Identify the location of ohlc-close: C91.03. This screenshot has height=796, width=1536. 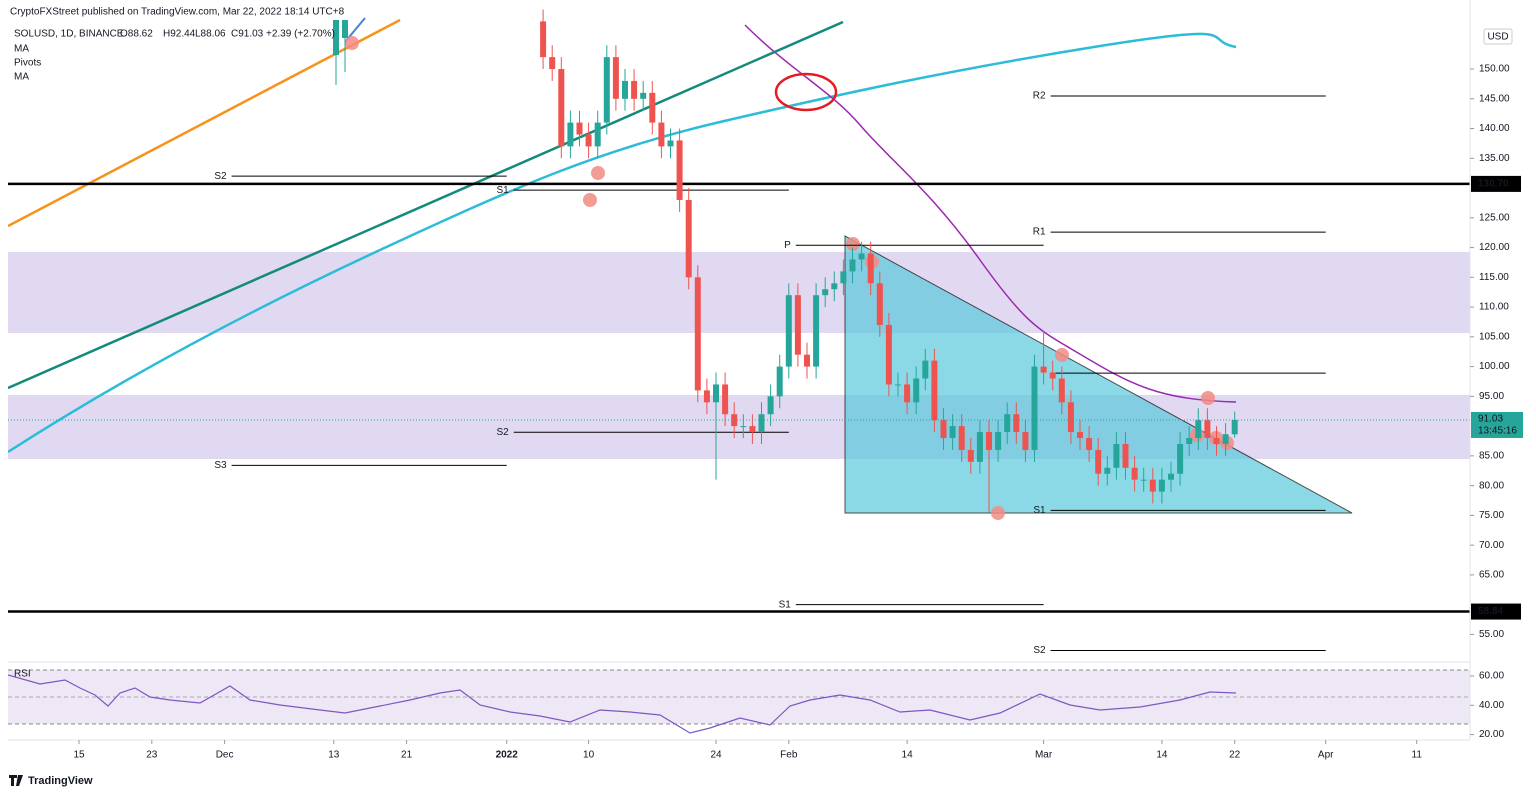
(247, 34).